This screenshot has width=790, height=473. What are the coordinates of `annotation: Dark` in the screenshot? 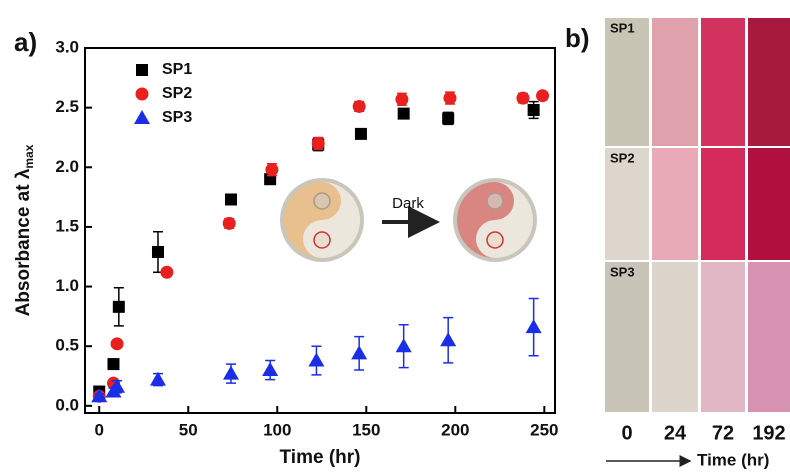 It's located at (408, 203).